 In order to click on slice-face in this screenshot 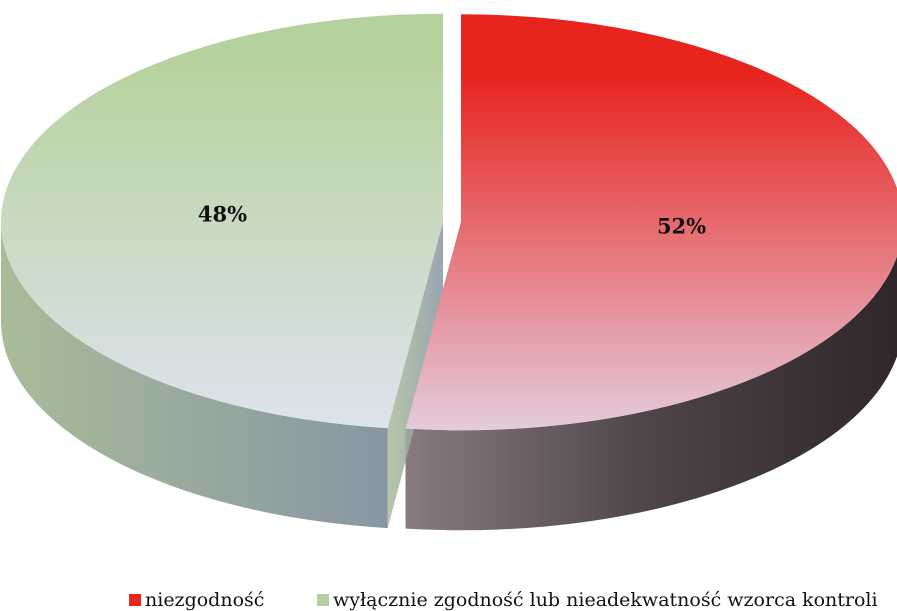, I will do `click(415, 375)`.